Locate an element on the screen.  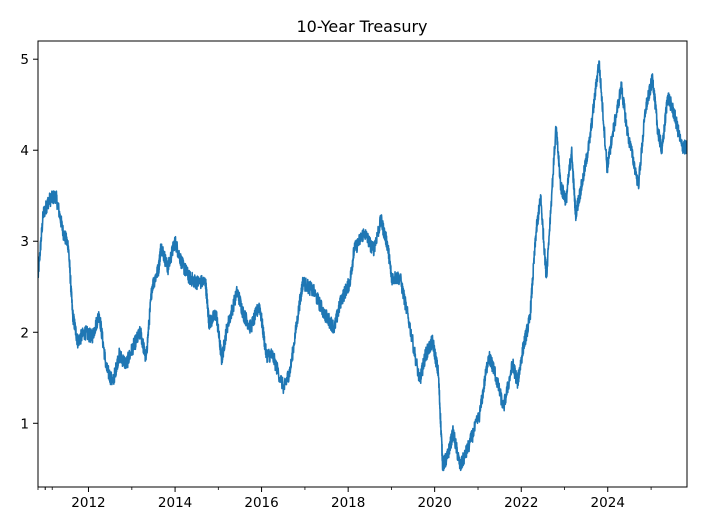
y-tick-label-2: 2 is located at coordinates (24, 333).